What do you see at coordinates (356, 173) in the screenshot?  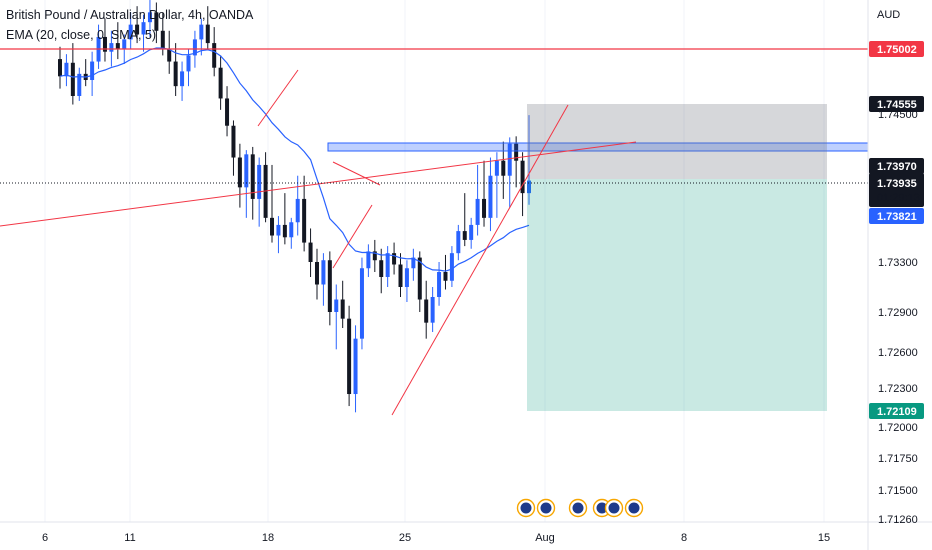 I see `wedge-line-top` at bounding box center [356, 173].